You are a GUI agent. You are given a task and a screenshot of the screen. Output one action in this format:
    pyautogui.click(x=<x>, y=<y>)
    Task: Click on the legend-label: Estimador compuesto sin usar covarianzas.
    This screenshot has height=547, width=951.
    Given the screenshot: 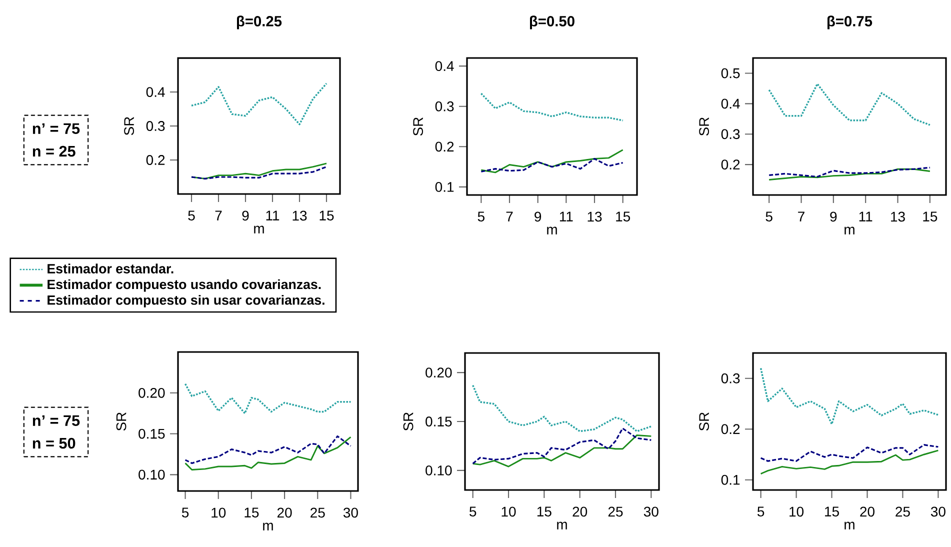 What is the action you would take?
    pyautogui.click(x=186, y=301)
    